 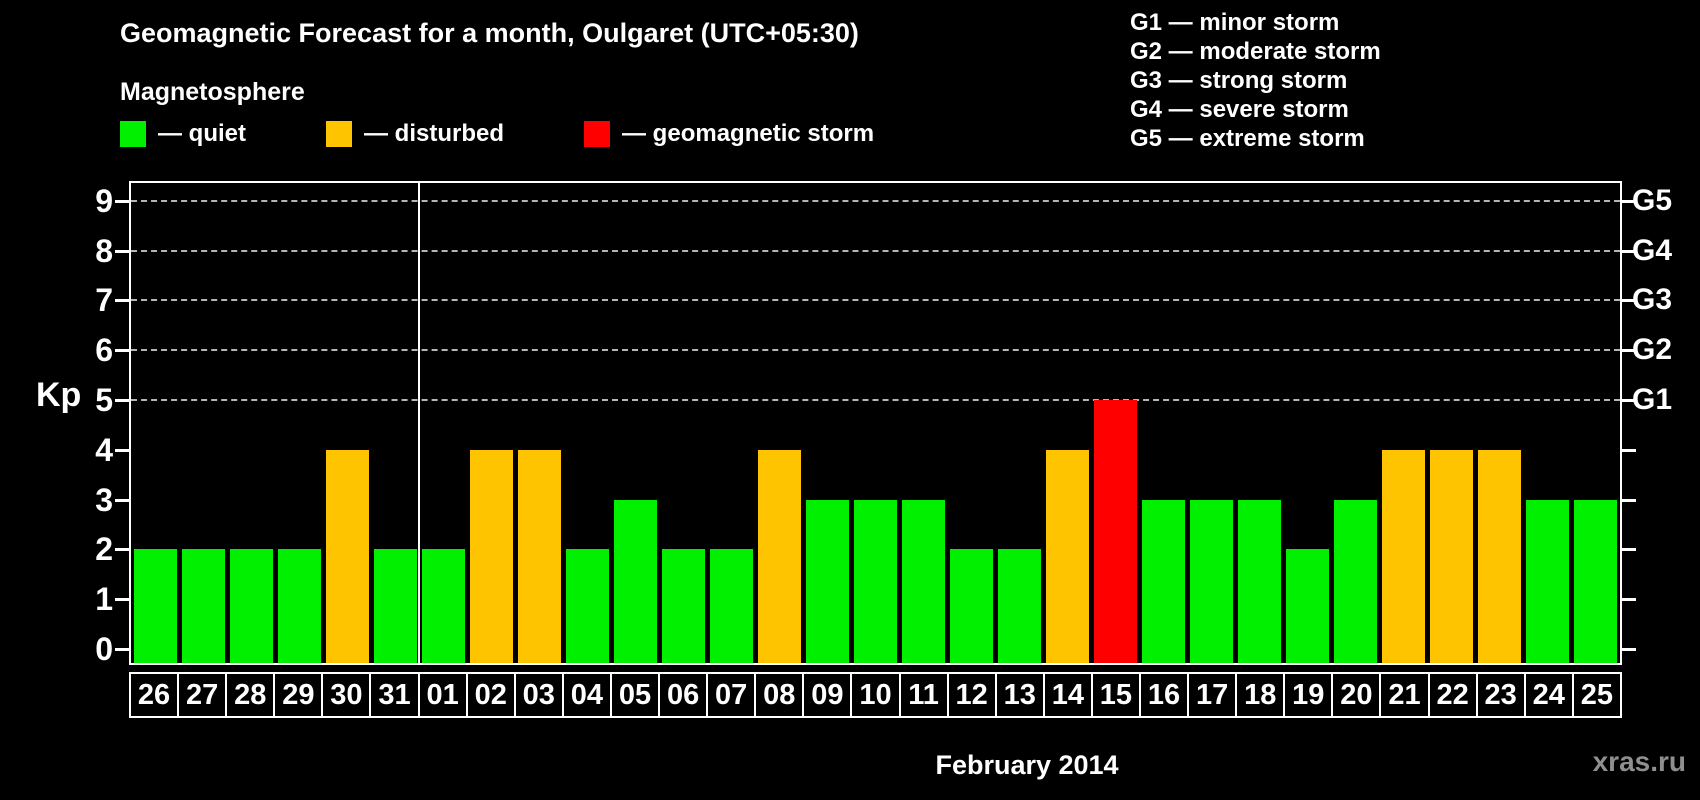 I want to click on y-axis-label: 6, so click(x=104, y=350).